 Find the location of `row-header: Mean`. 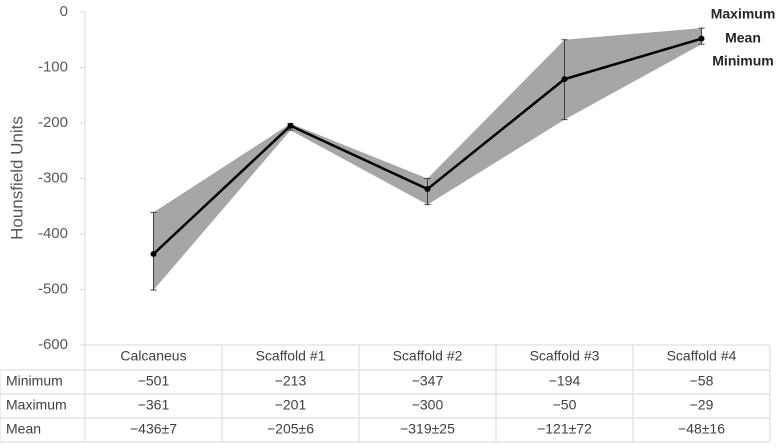

row-header: Mean is located at coordinates (23, 429).